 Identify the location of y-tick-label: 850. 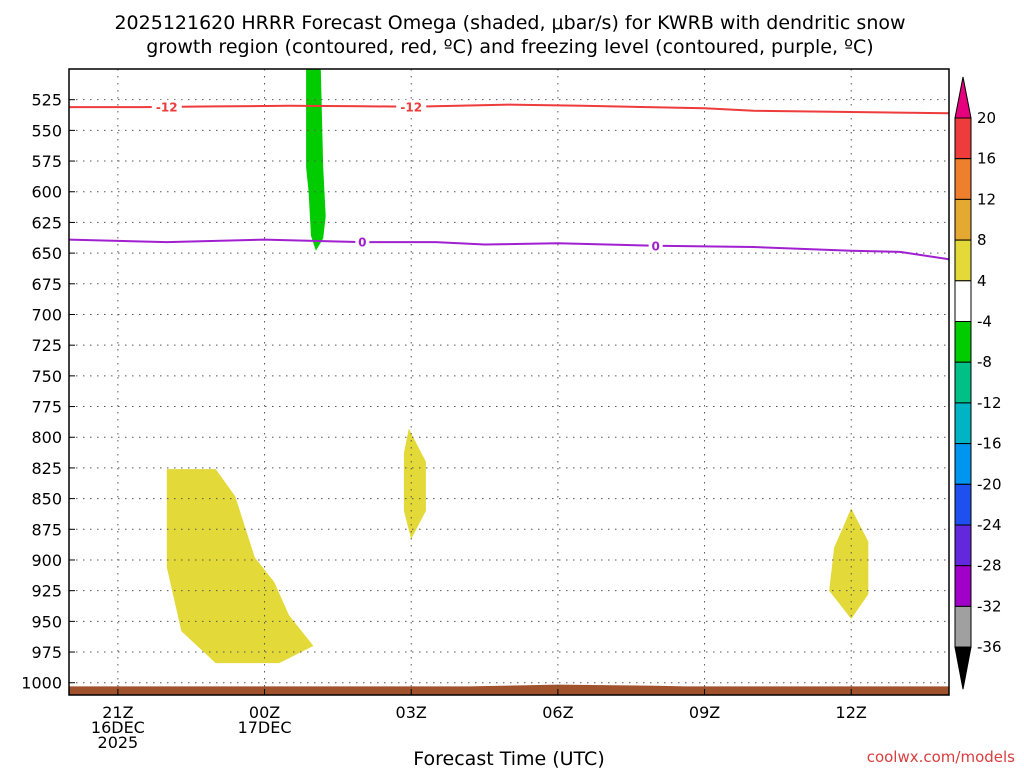
(46, 499).